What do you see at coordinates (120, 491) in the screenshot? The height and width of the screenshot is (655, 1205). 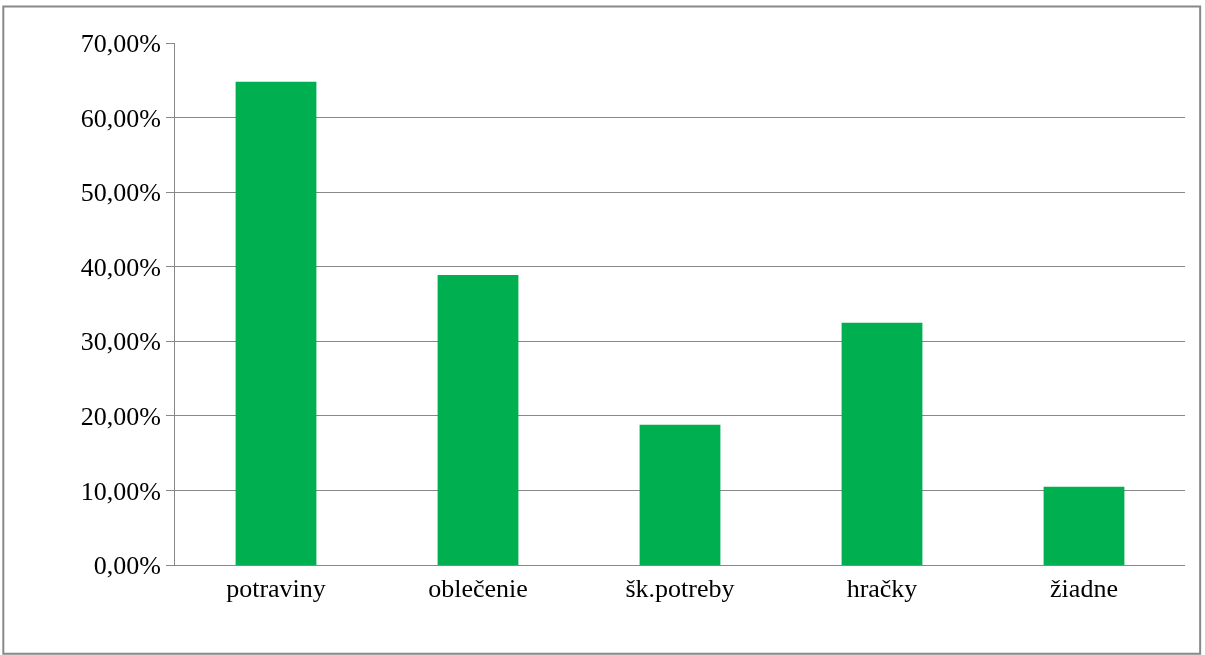 I see `y-tick-label: 10,00%` at bounding box center [120, 491].